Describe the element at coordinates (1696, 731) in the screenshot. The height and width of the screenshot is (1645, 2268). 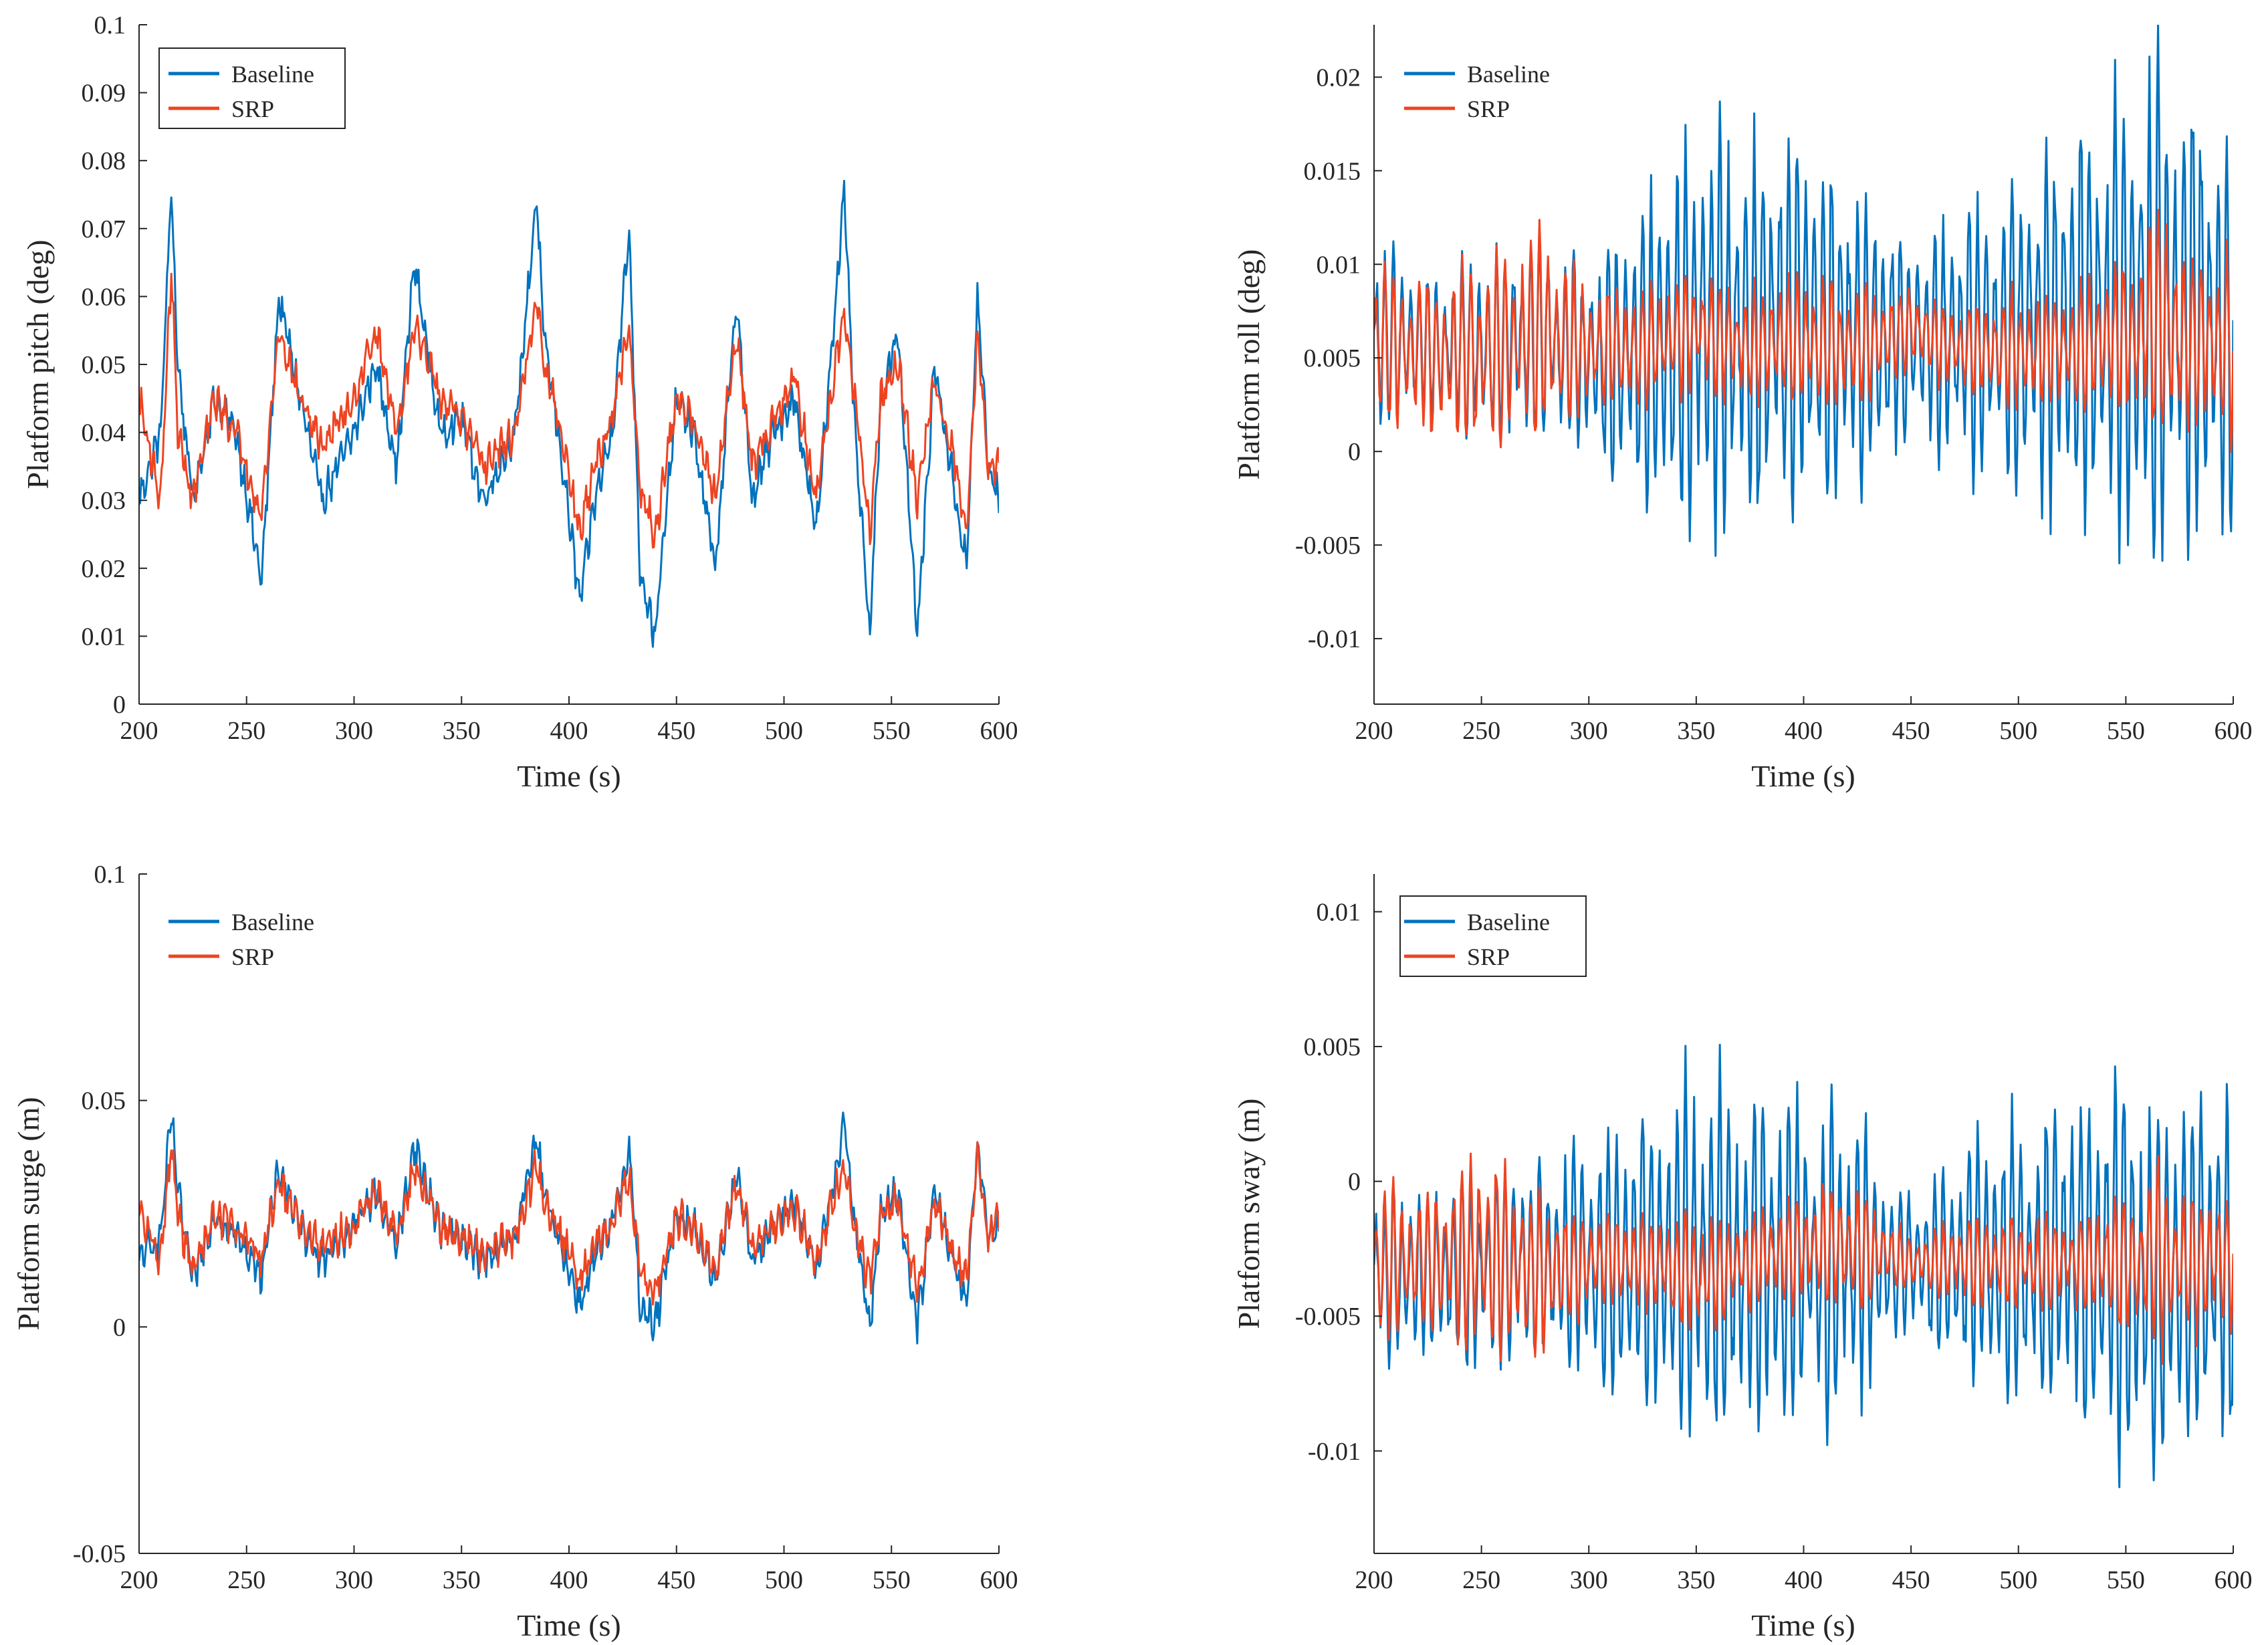
I see `roll-x-tick-label: 350` at that location.